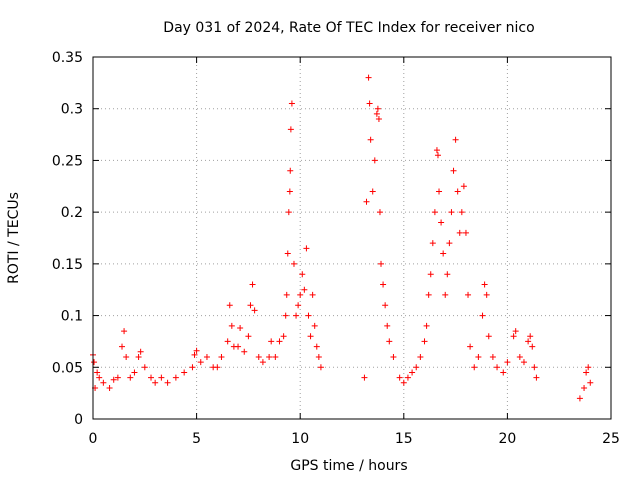  Describe the element at coordinates (67, 58) in the screenshot. I see `y-tick-label: 0.35` at that location.